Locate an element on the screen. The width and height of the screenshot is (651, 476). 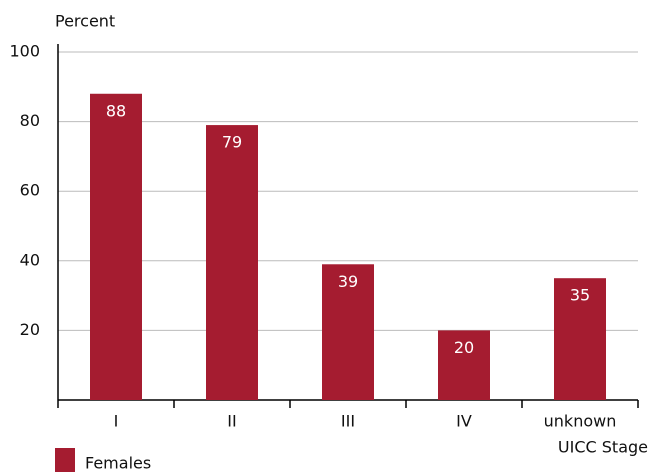
y-tick-label: 20 is located at coordinates (30, 329).